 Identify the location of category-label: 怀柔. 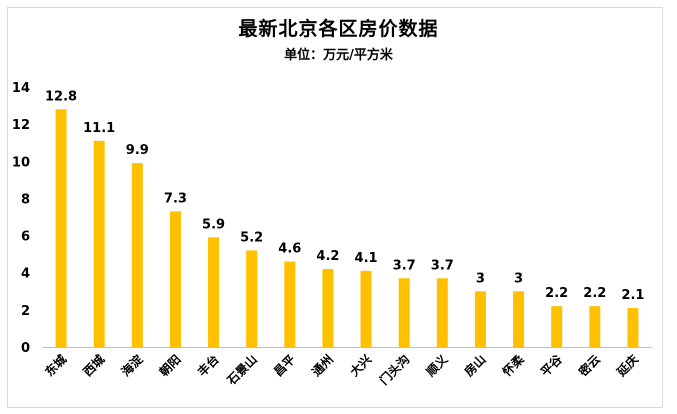
(513, 365).